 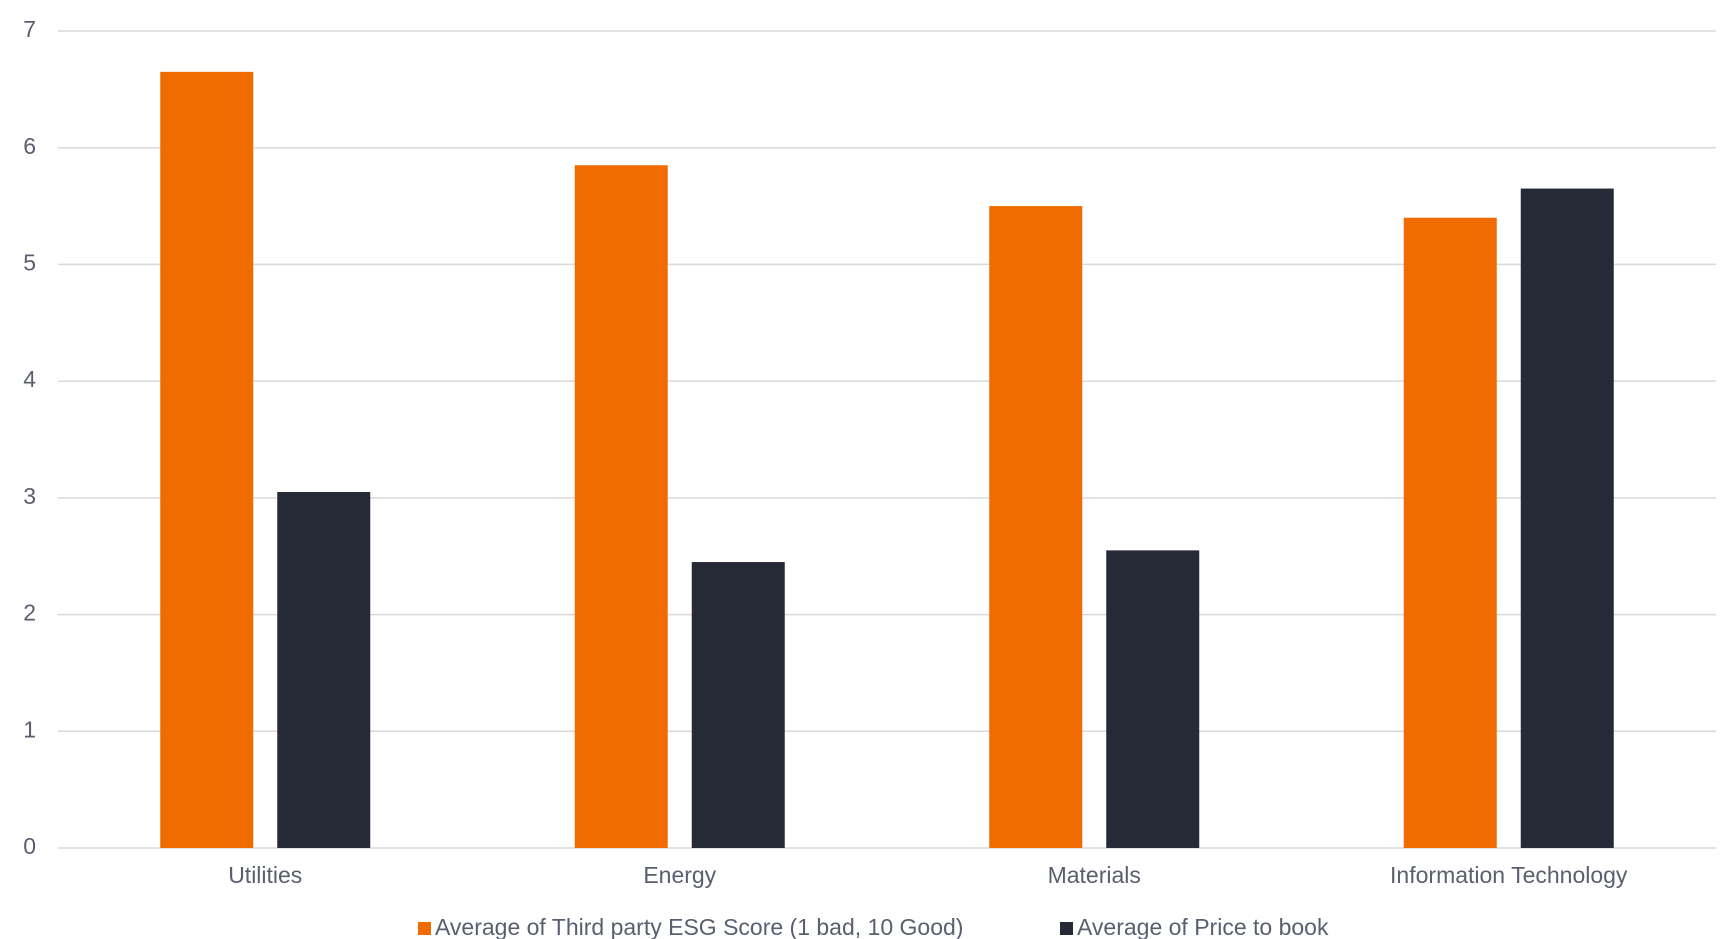 I want to click on x-tick-label: Information Technology, so click(x=1509, y=875).